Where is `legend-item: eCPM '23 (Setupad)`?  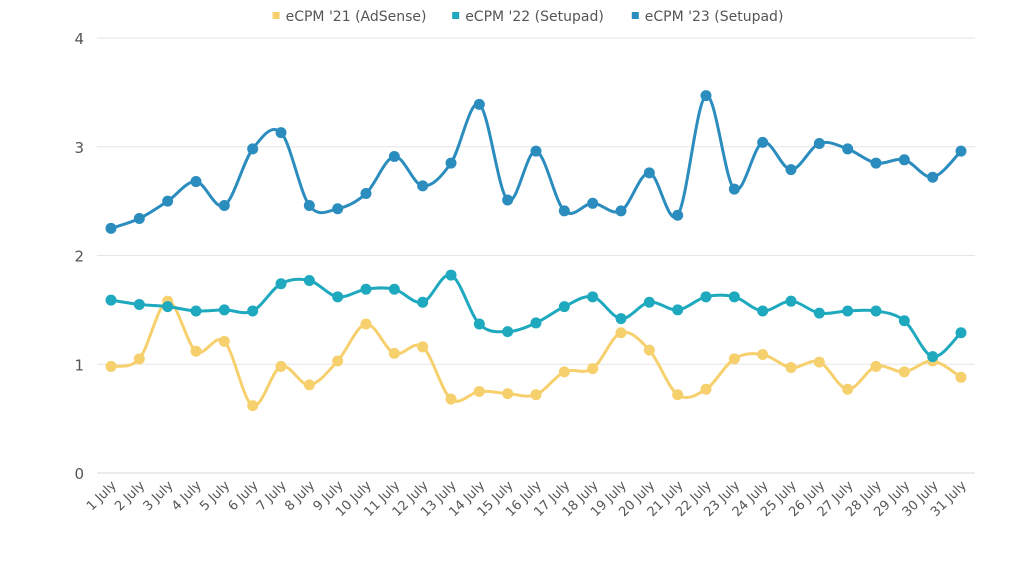
legend-item: eCPM '23 (Setupad) is located at coordinates (707, 17).